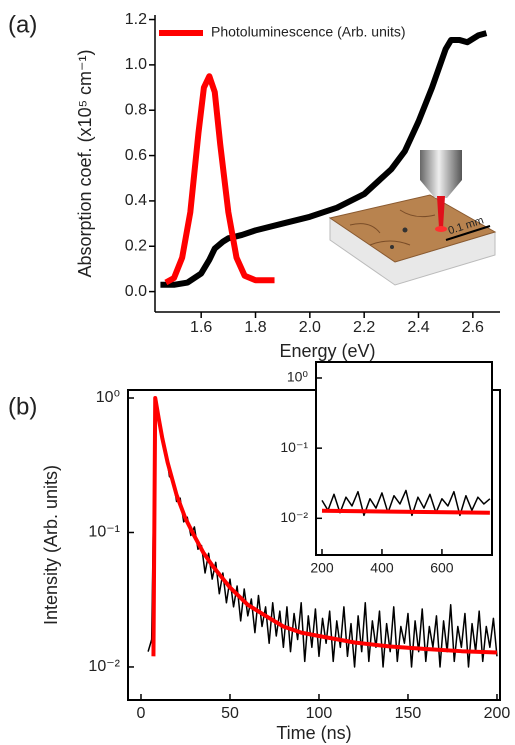  I want to click on x-tick-label: 2.6, so click(473, 327).